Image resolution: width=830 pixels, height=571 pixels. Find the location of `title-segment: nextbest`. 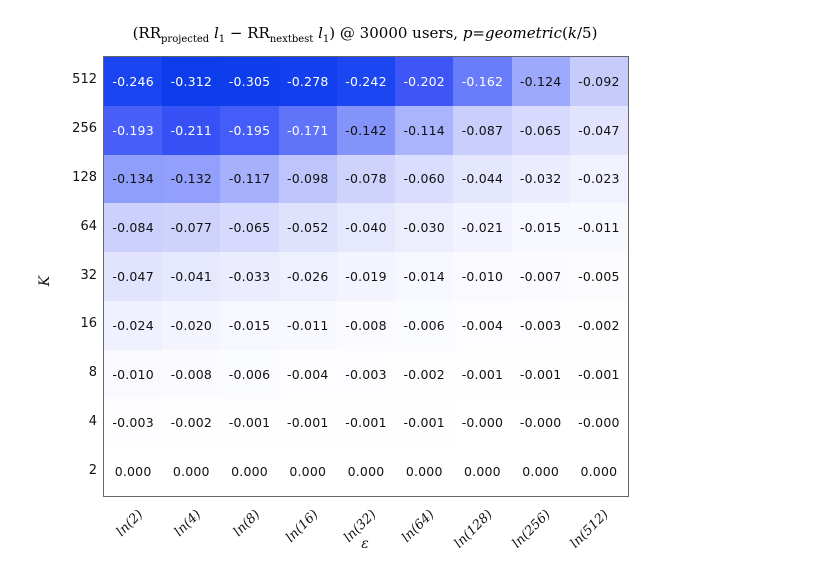

title-segment: nextbest is located at coordinates (291, 39).